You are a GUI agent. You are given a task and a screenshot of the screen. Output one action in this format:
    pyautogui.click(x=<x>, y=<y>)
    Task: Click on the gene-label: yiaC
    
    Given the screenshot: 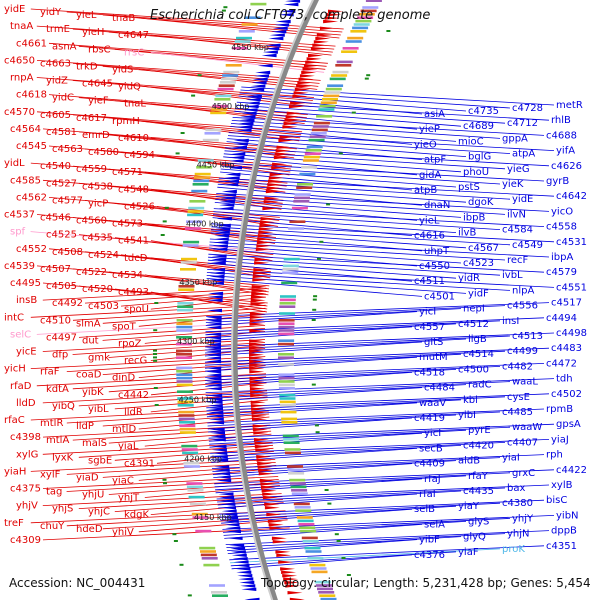 What is the action you would take?
    pyautogui.click(x=123, y=480)
    